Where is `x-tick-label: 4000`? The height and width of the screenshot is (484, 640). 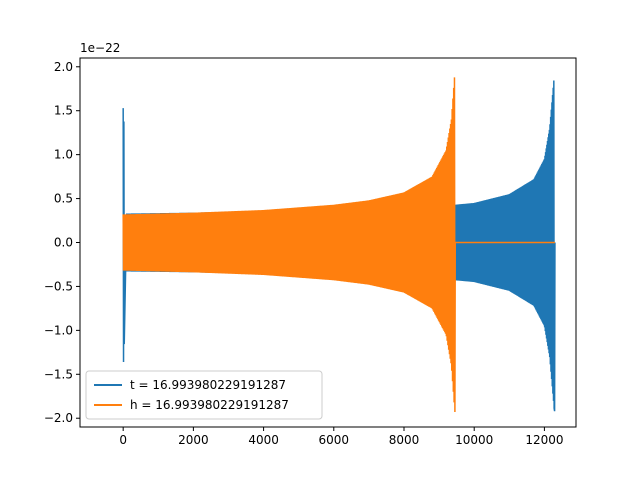
x-tick-label: 4000 is located at coordinates (263, 440).